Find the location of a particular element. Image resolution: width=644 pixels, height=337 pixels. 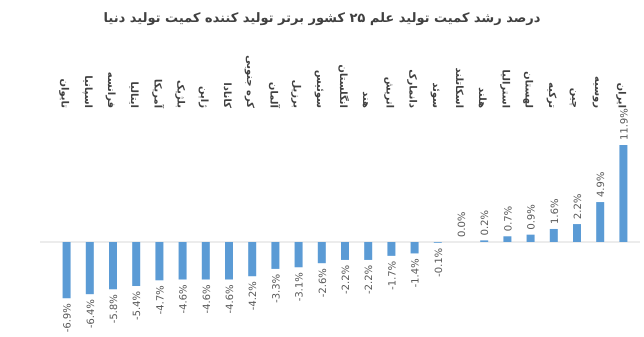

value-label: -0.1% is located at coordinates (439, 262).